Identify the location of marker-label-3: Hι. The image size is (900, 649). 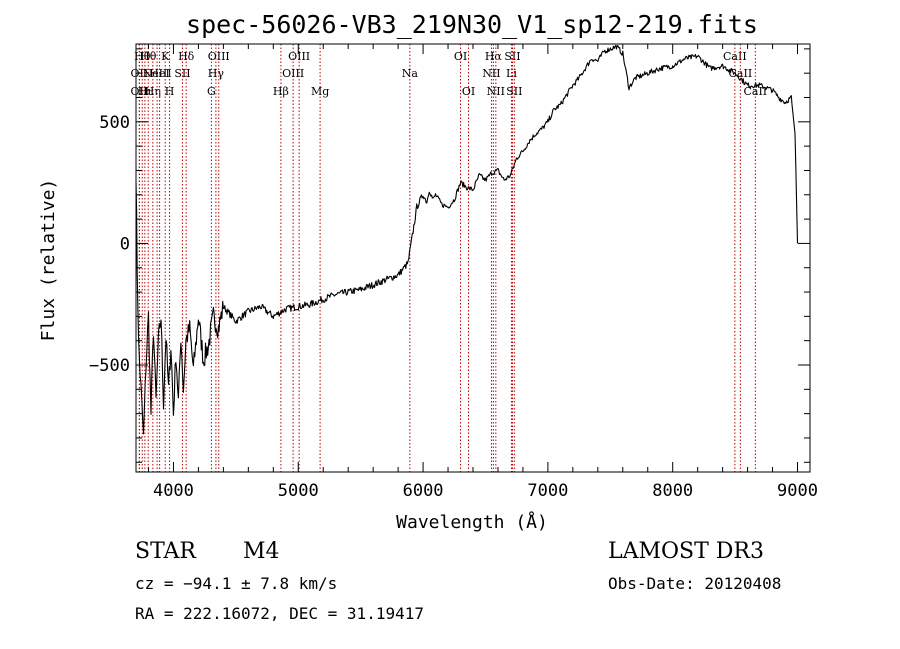
(145, 91).